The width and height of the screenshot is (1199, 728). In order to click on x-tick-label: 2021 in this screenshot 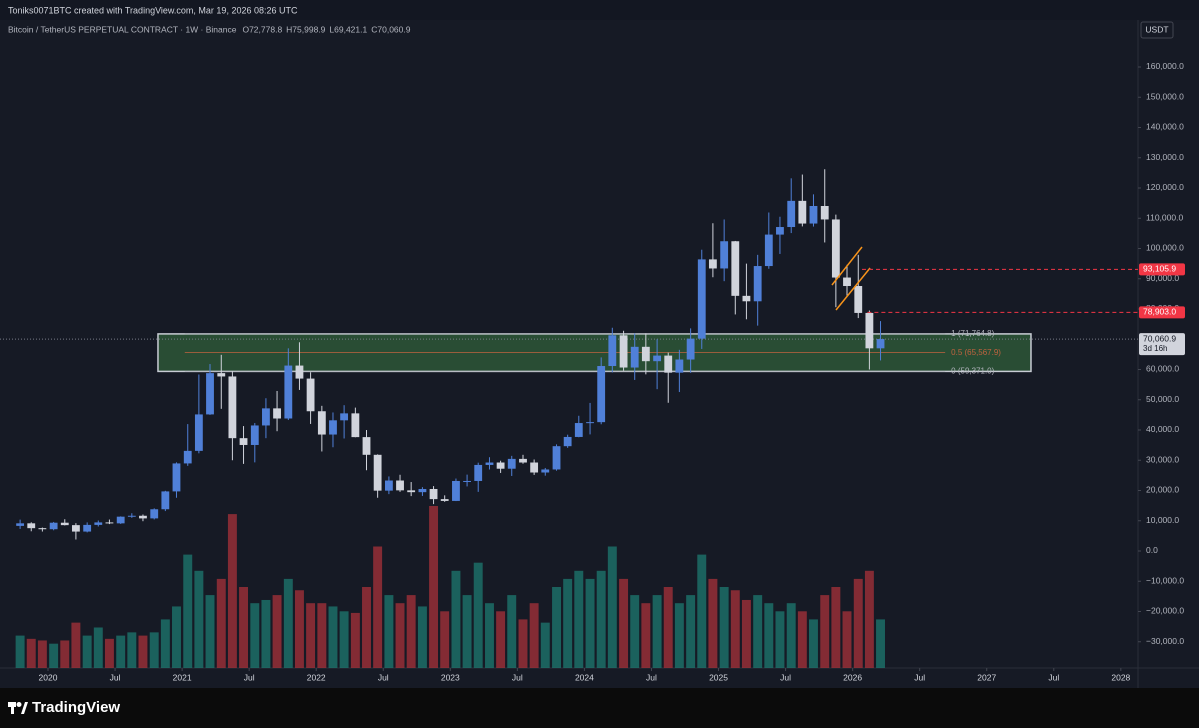, I will do `click(182, 677)`.